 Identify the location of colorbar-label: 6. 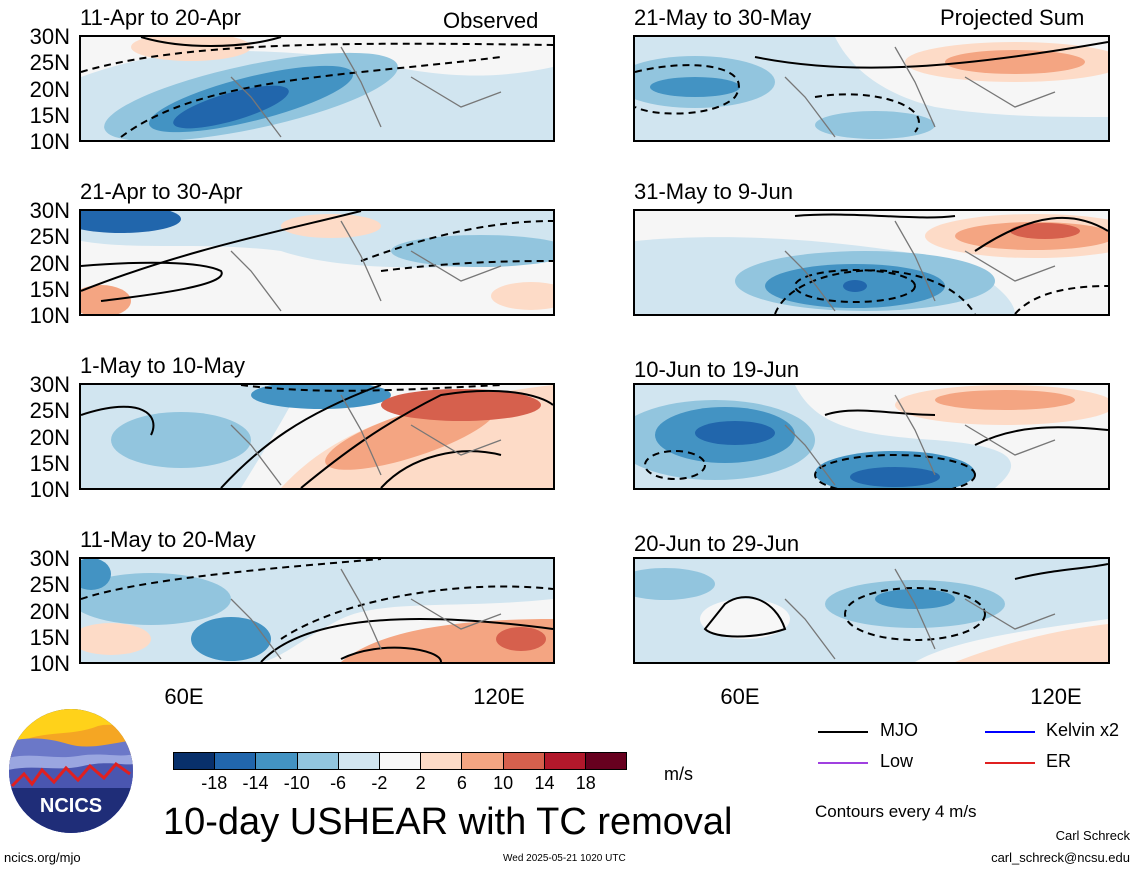
(461, 783).